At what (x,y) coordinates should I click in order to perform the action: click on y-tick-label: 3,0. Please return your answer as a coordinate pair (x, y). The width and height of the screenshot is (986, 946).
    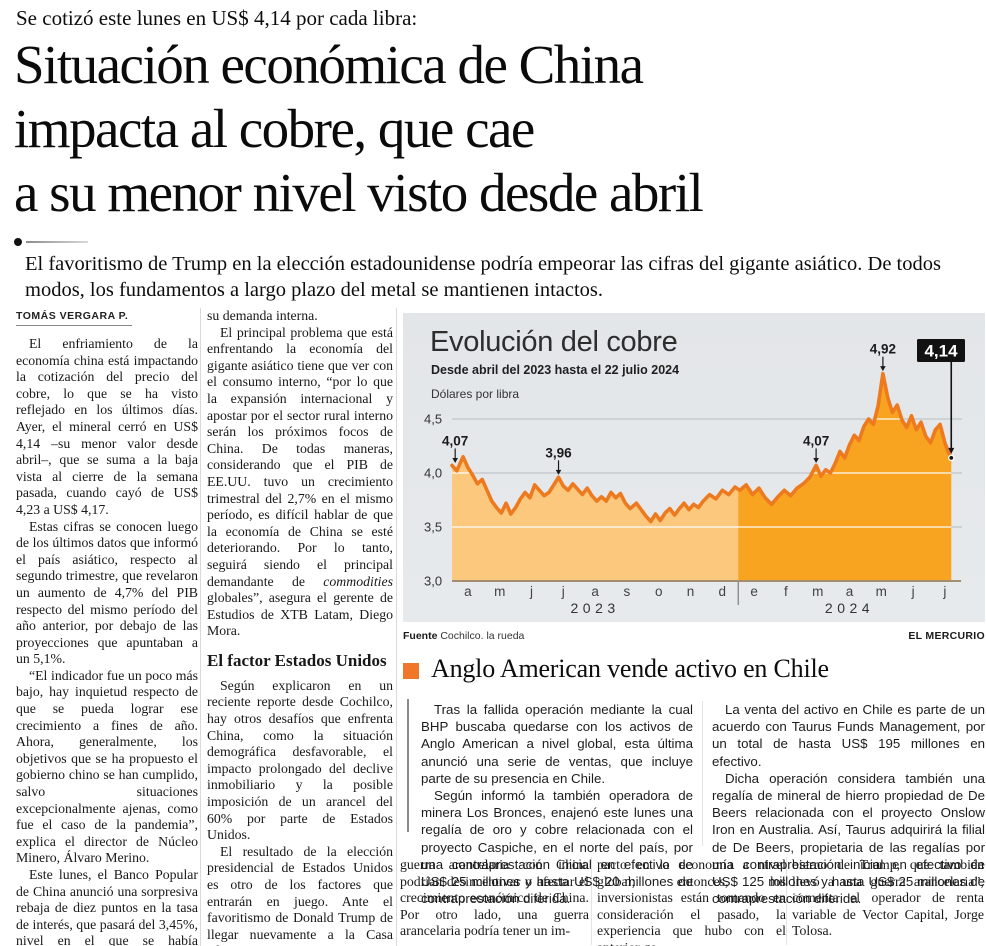
    Looking at the image, I should click on (433, 581).